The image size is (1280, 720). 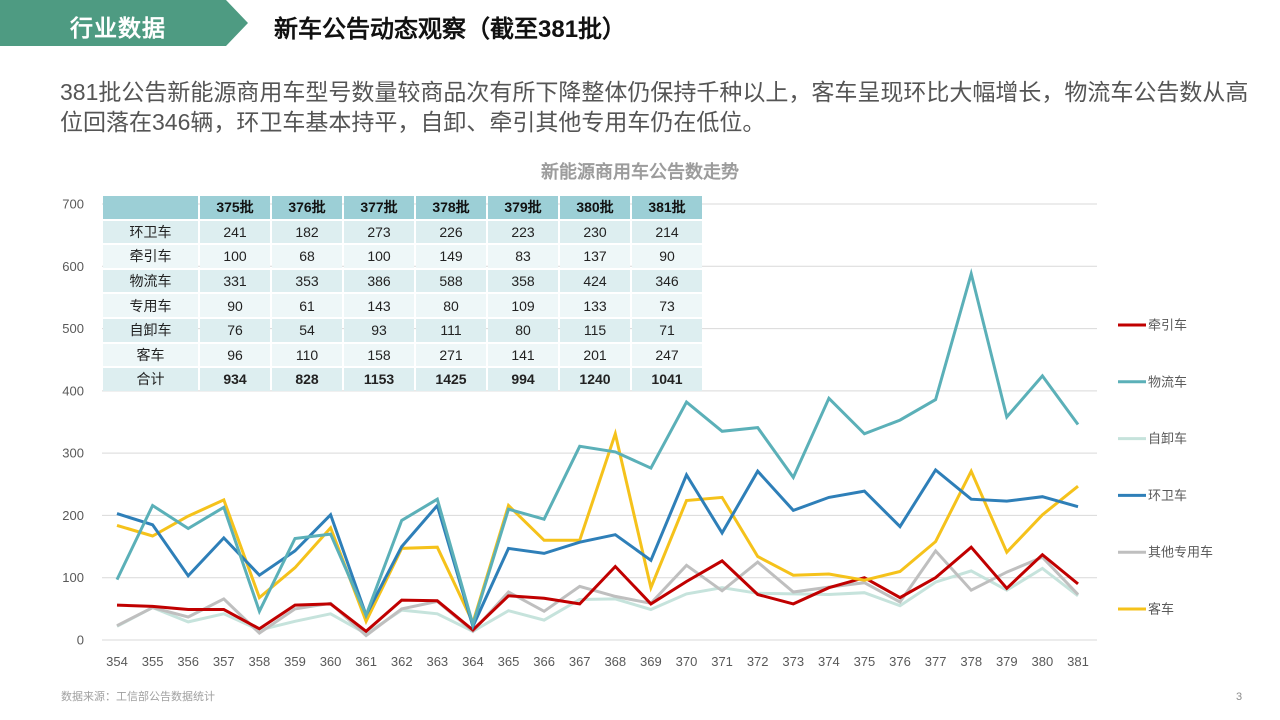 What do you see at coordinates (73, 204) in the screenshot?
I see `y-tick-label: 700` at bounding box center [73, 204].